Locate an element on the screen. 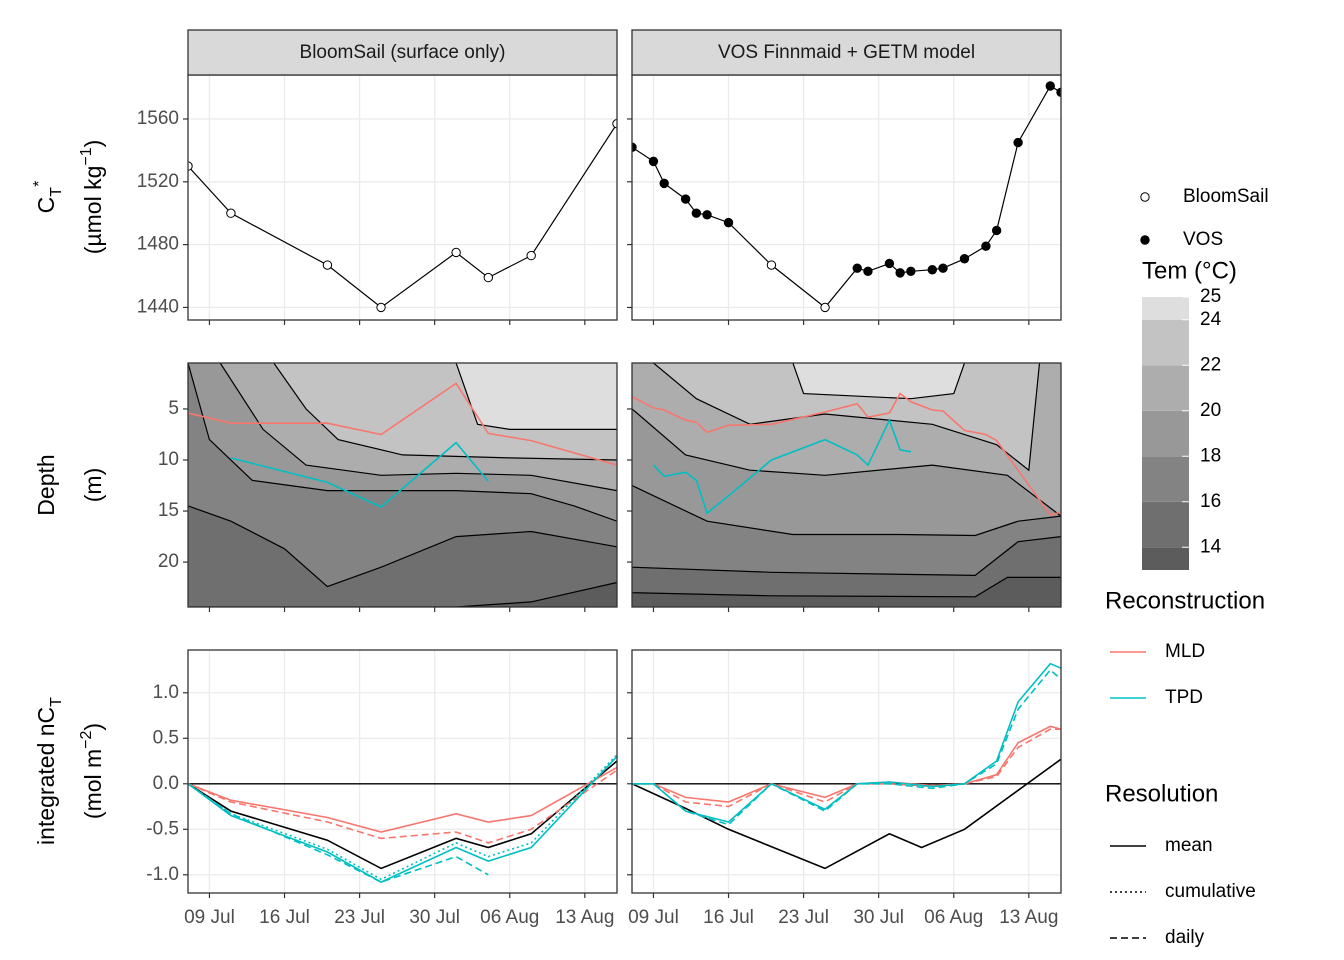 This screenshot has width=1344, height=960. y-axis-title-part: (m) is located at coordinates (93, 485).